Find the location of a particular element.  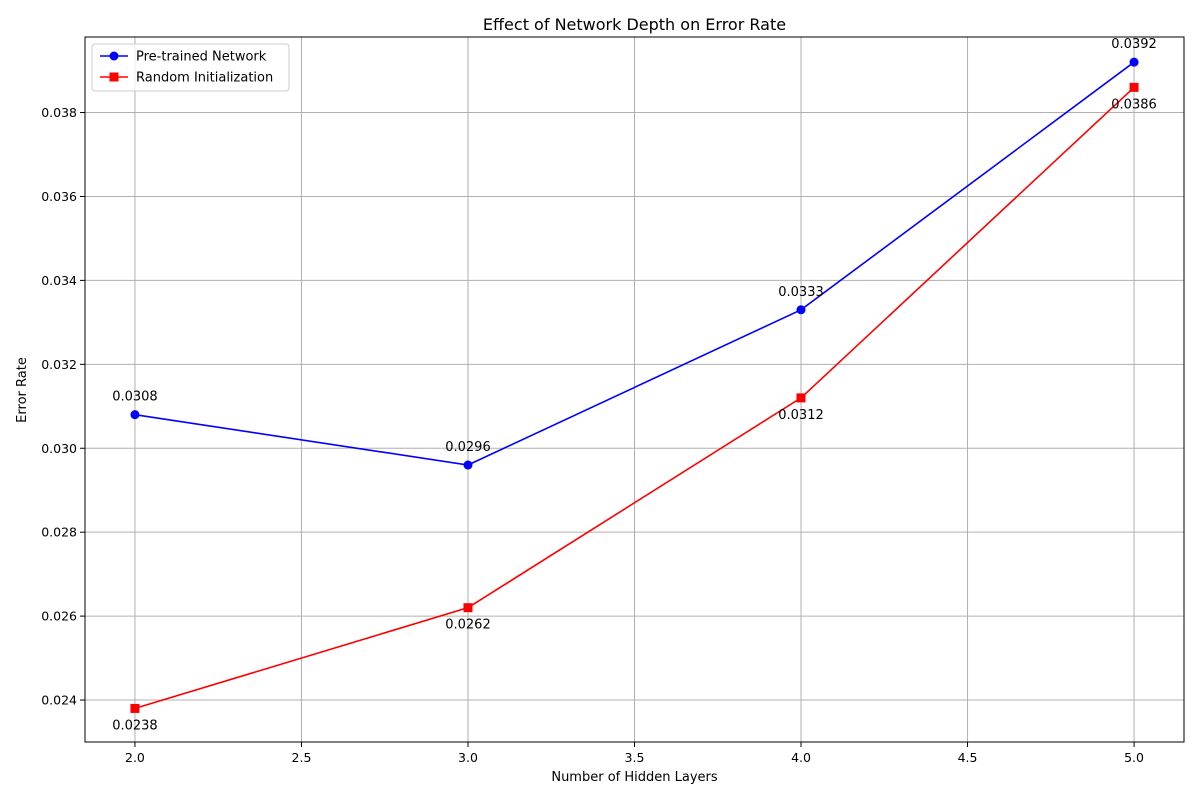

data-label: 0.0312 is located at coordinates (801, 415).